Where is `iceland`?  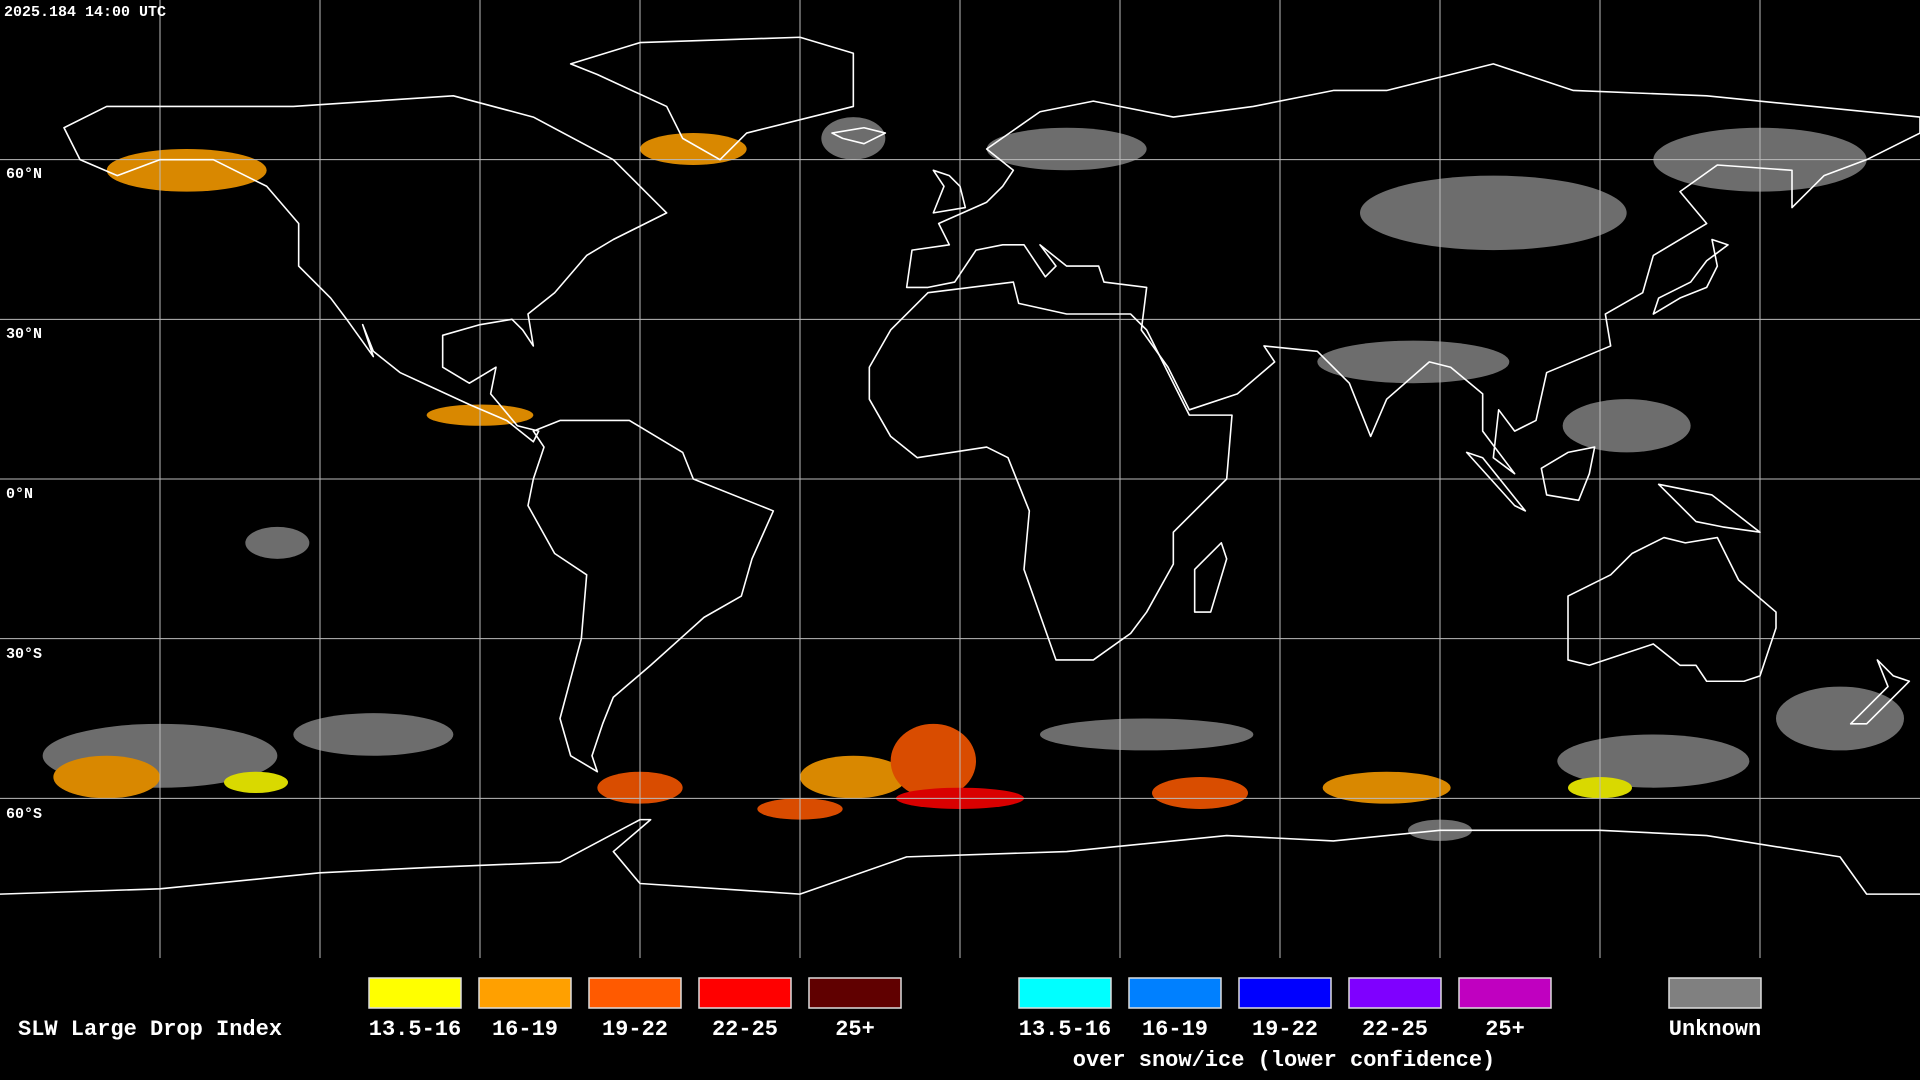
iceland is located at coordinates (858, 136).